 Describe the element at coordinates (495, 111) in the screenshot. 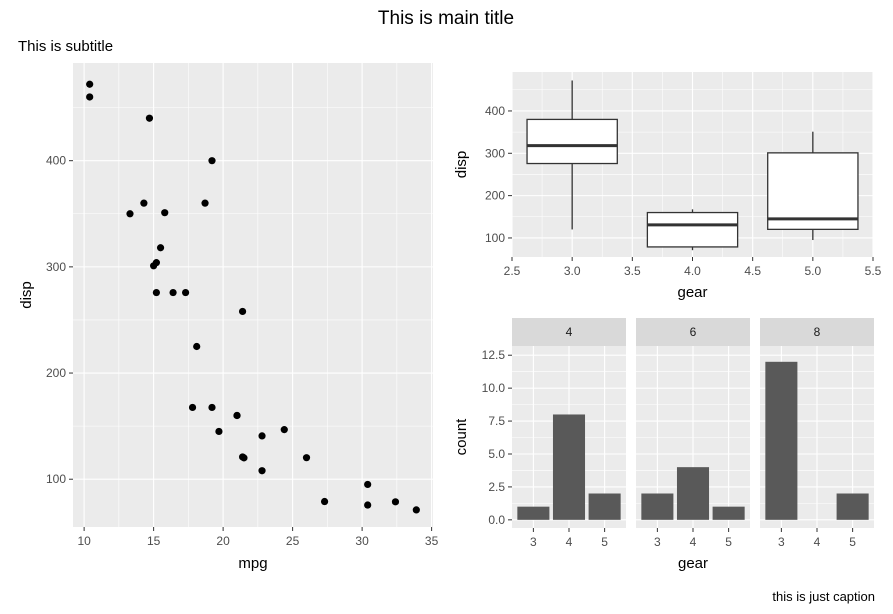

I see `boxplot-y-tick-label: 400` at that location.